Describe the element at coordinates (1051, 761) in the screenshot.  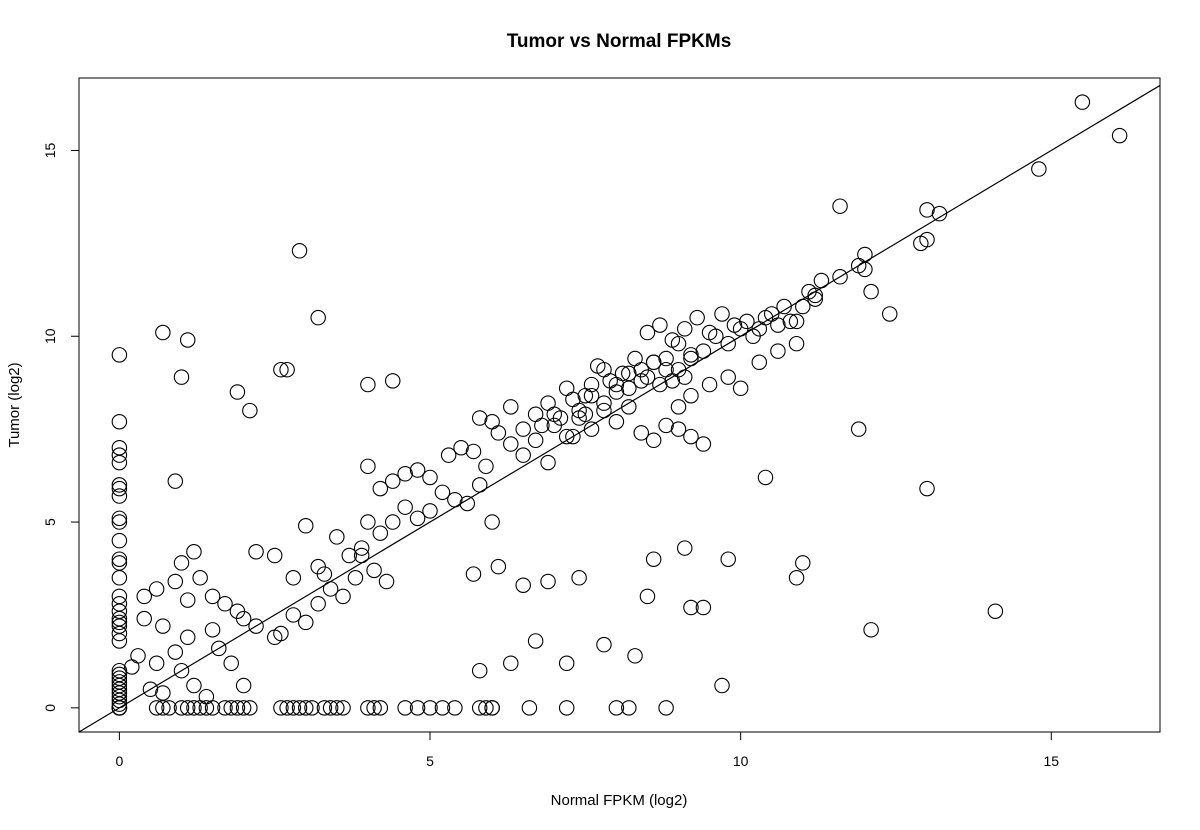
I see `x-tick-label: 15` at that location.